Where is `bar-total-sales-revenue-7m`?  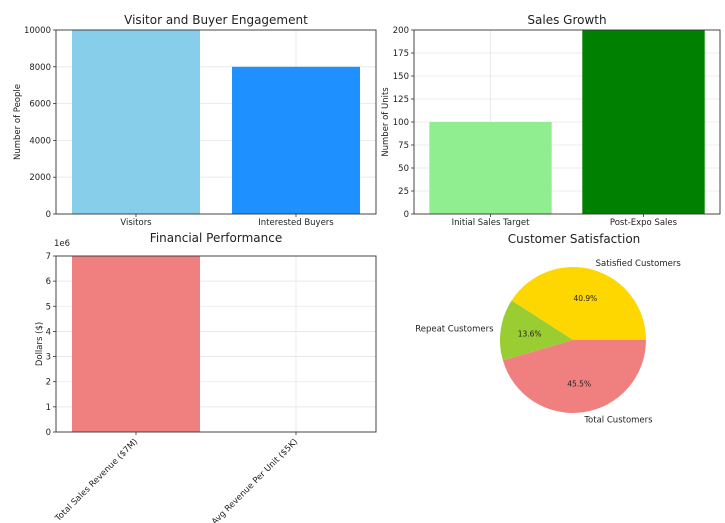
bar-total-sales-revenue-7m is located at coordinates (136, 344).